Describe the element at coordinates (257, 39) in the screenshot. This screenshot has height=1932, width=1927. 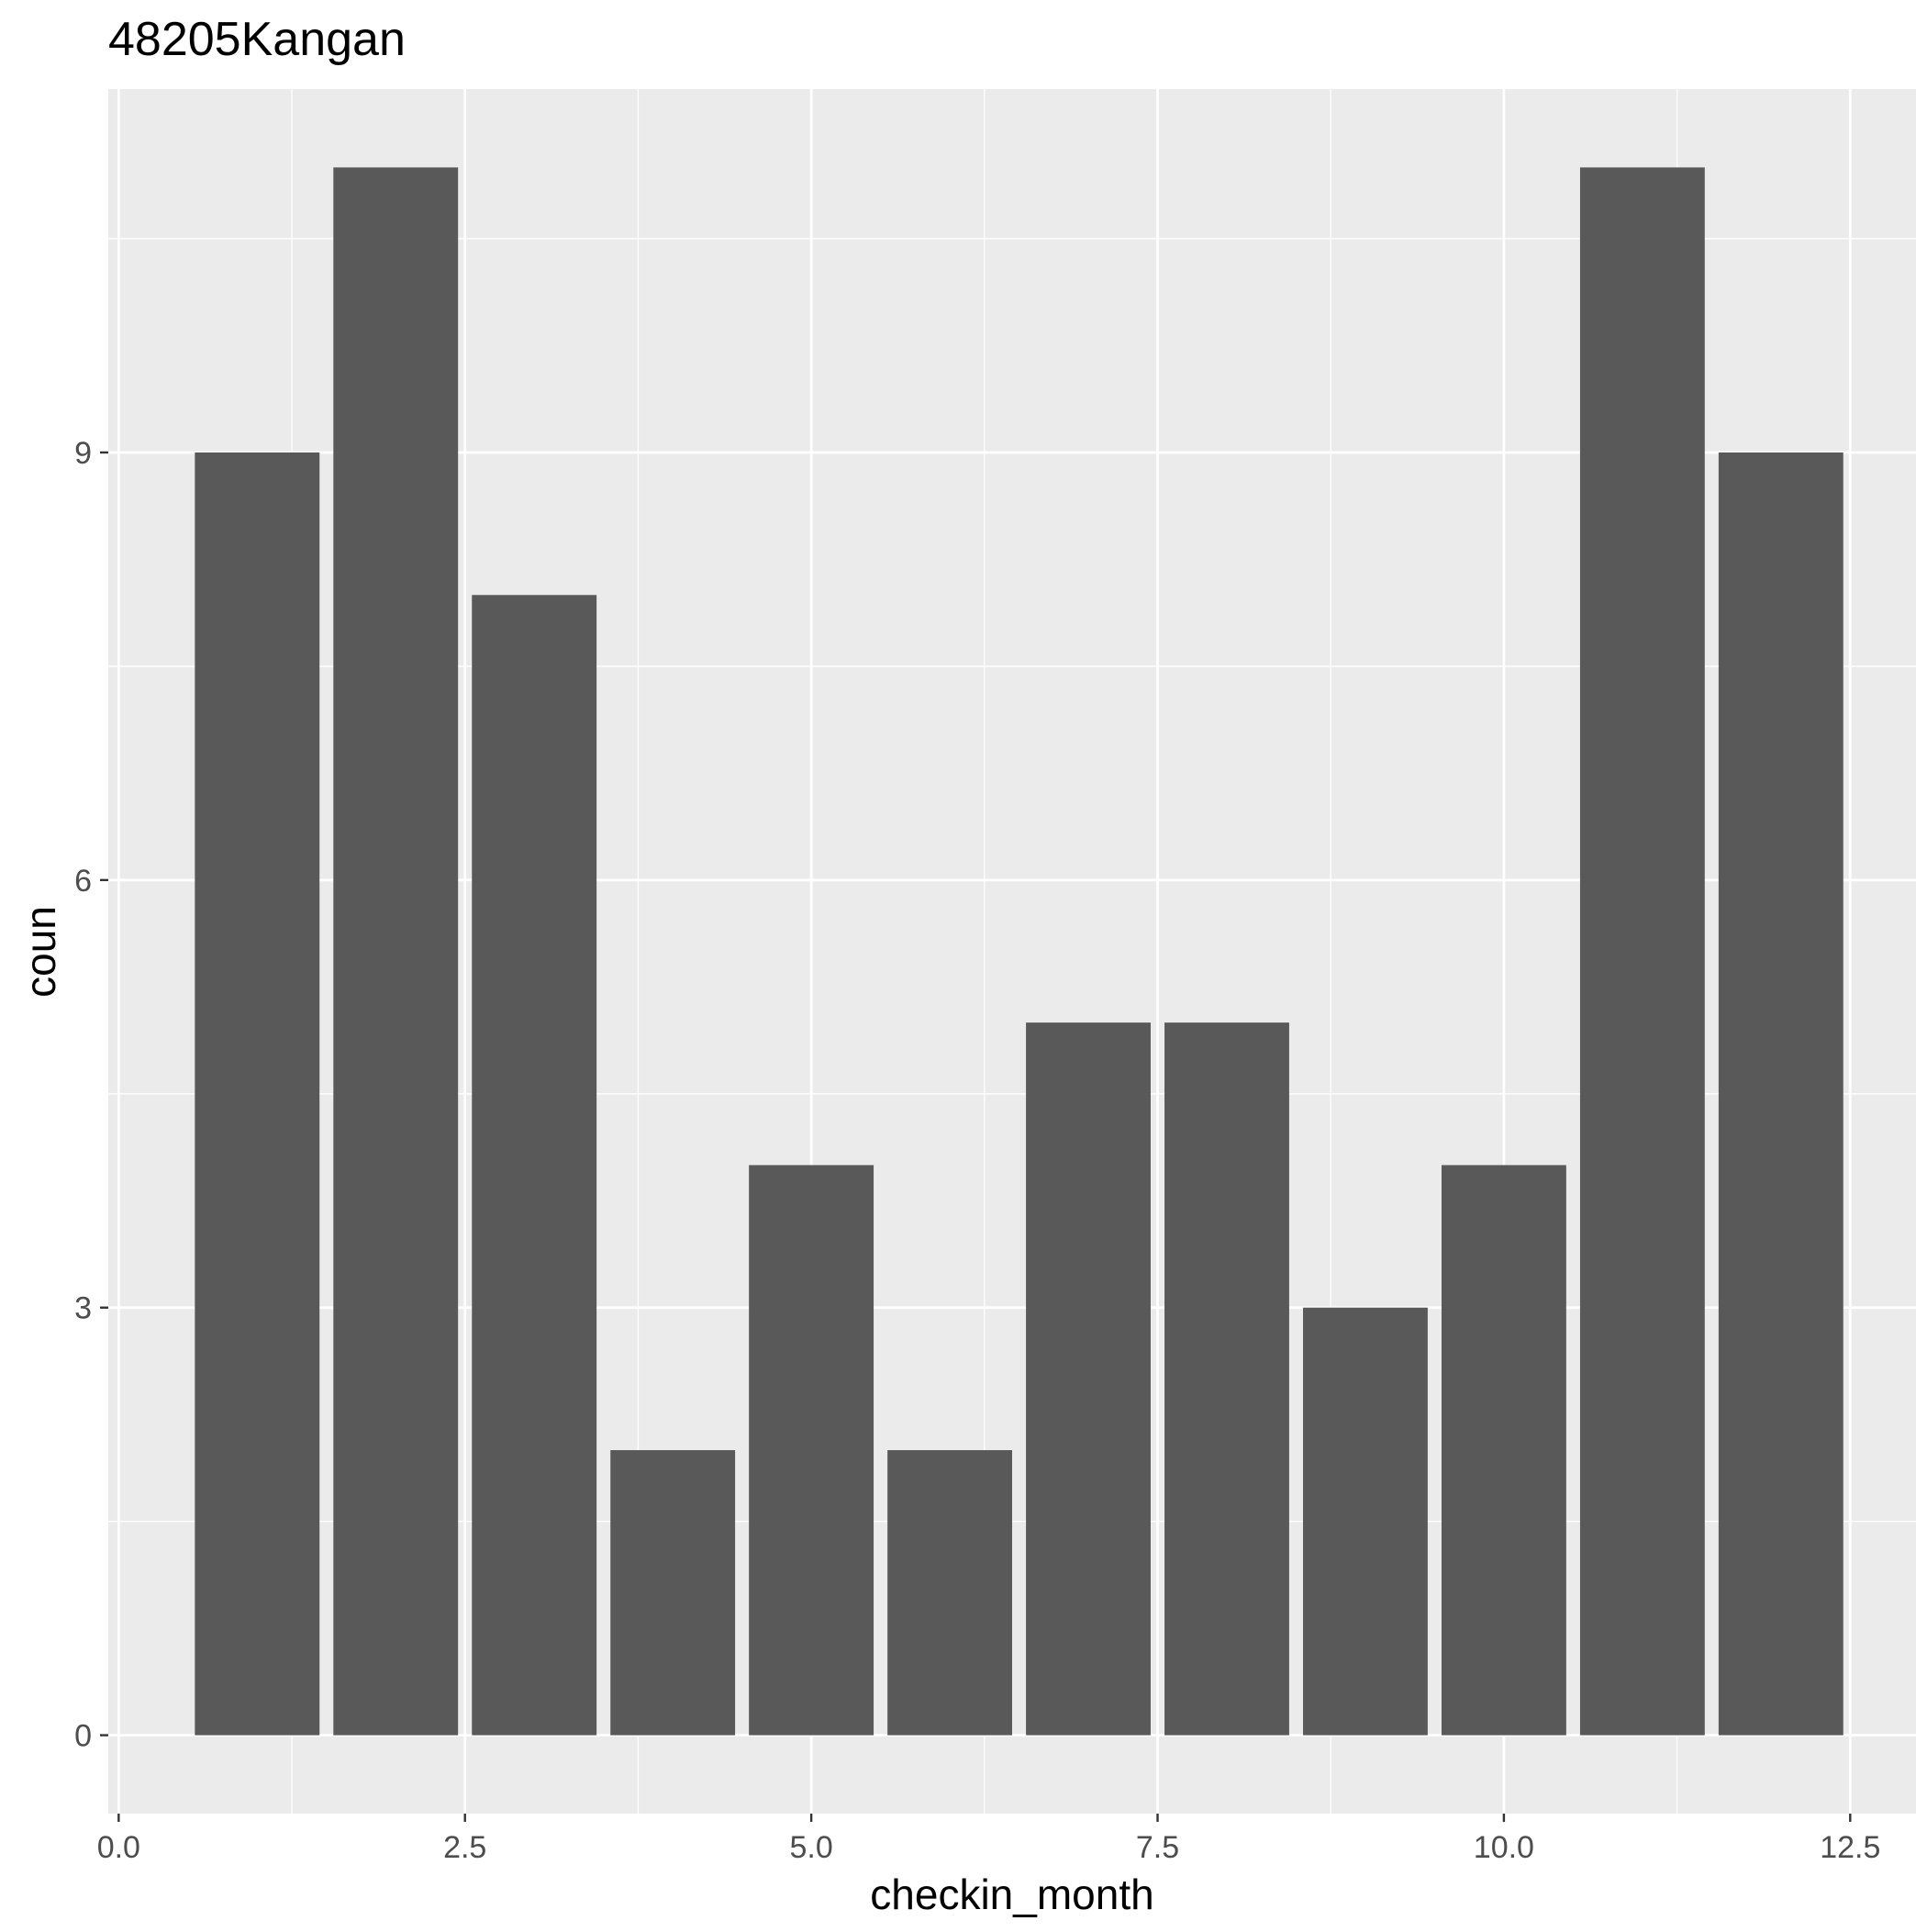
I see `chart-title: 48205Kangan` at that location.